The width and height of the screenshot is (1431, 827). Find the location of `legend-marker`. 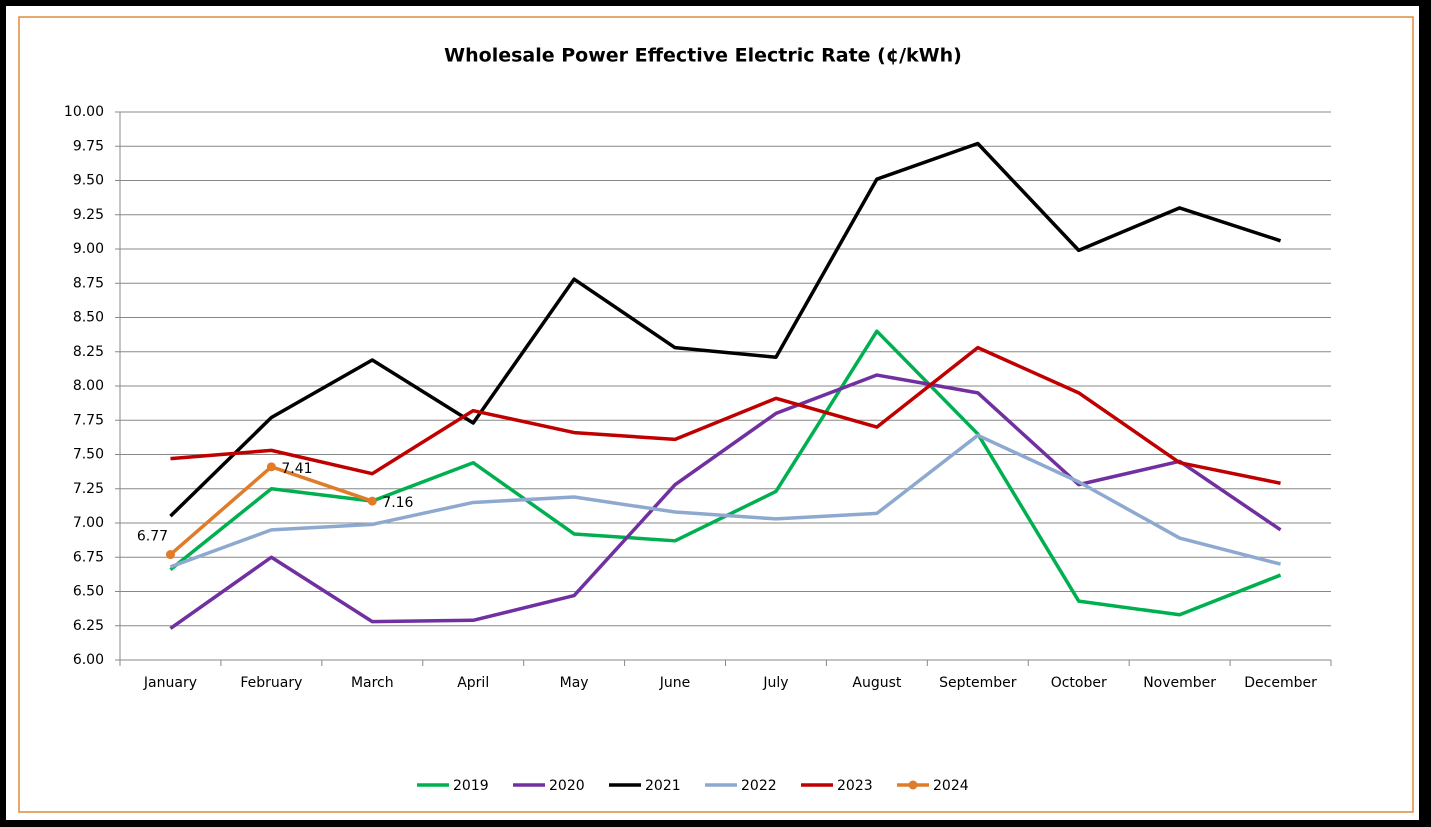

legend-marker is located at coordinates (913, 785).